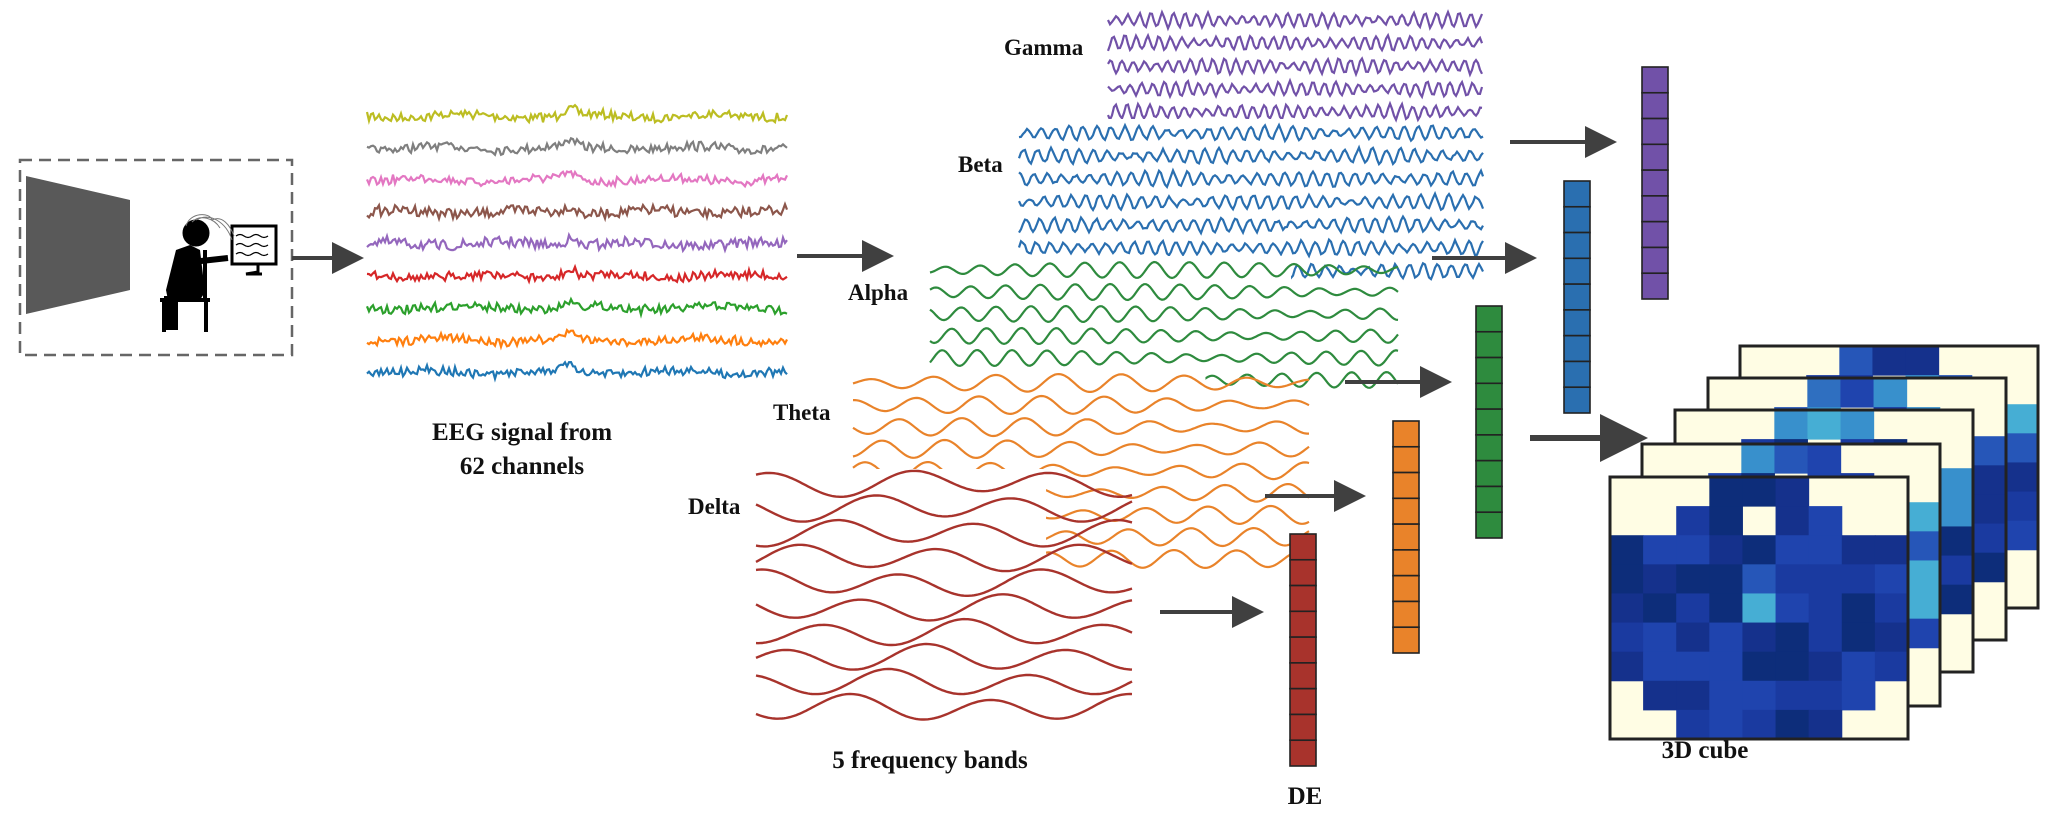 This screenshot has height=819, width=2051. I want to click on de-vector-beta, so click(1577, 297).